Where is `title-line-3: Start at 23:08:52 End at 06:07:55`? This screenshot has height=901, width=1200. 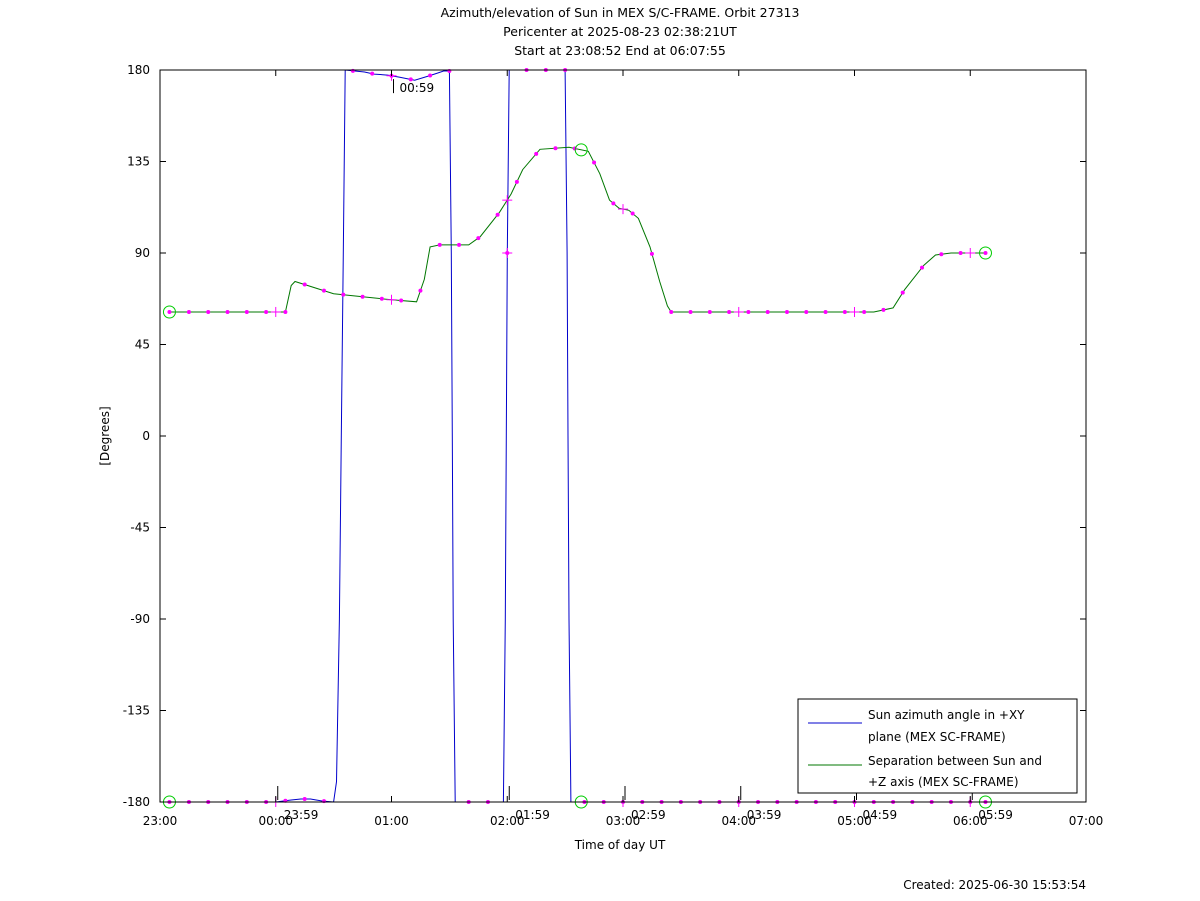 title-line-3: Start at 23:08:52 End at 06:07:55 is located at coordinates (620, 50).